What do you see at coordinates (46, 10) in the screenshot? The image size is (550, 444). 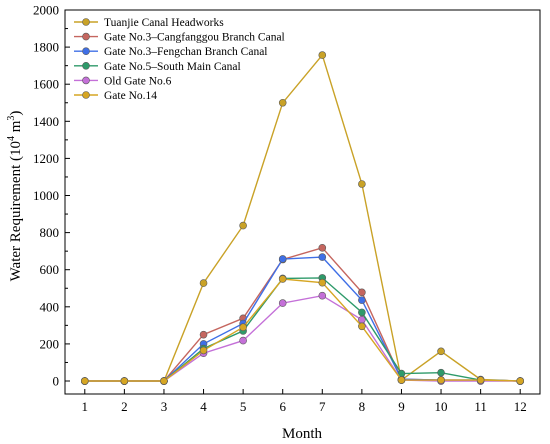 I see `y-tick-label: 2000` at bounding box center [46, 10].